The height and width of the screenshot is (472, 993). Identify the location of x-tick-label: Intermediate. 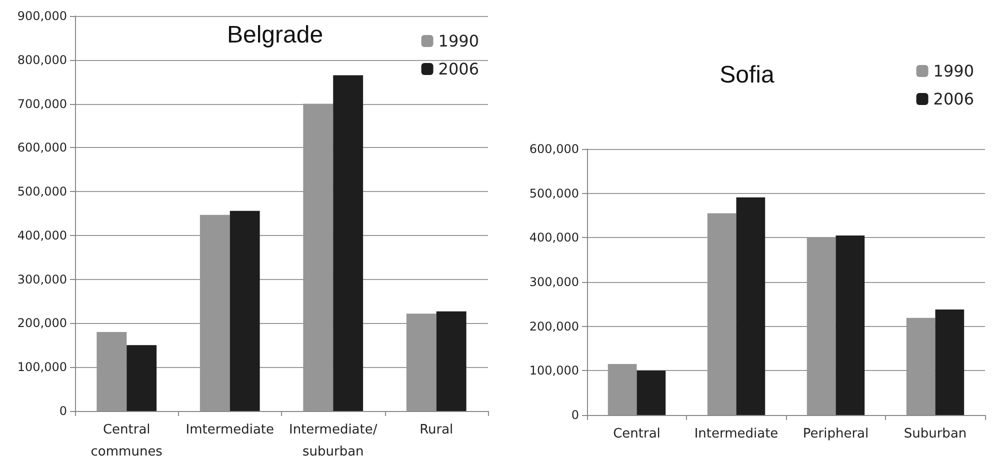
(736, 434).